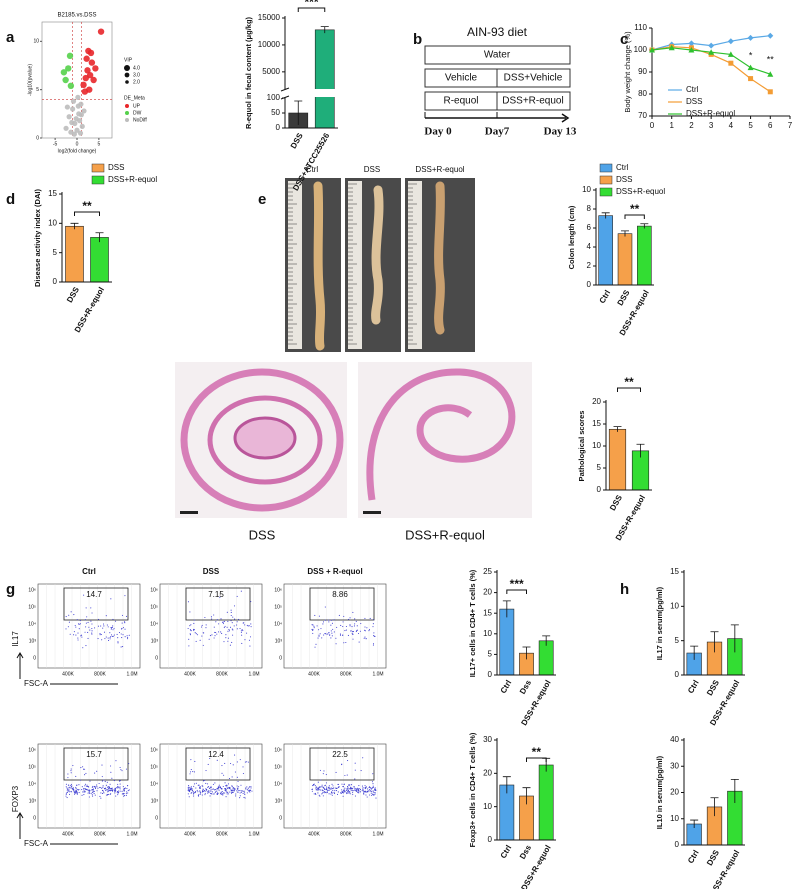 This screenshot has height=889, width=800. Describe the element at coordinates (652, 125) in the screenshot. I see `x-tick-label: 0` at that location.